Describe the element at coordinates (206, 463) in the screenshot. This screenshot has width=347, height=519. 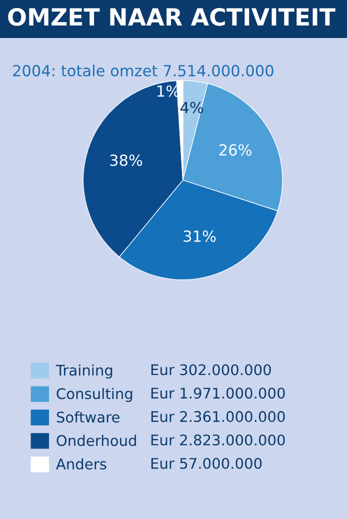
I see `text: Eur 57.000.000` at that location.